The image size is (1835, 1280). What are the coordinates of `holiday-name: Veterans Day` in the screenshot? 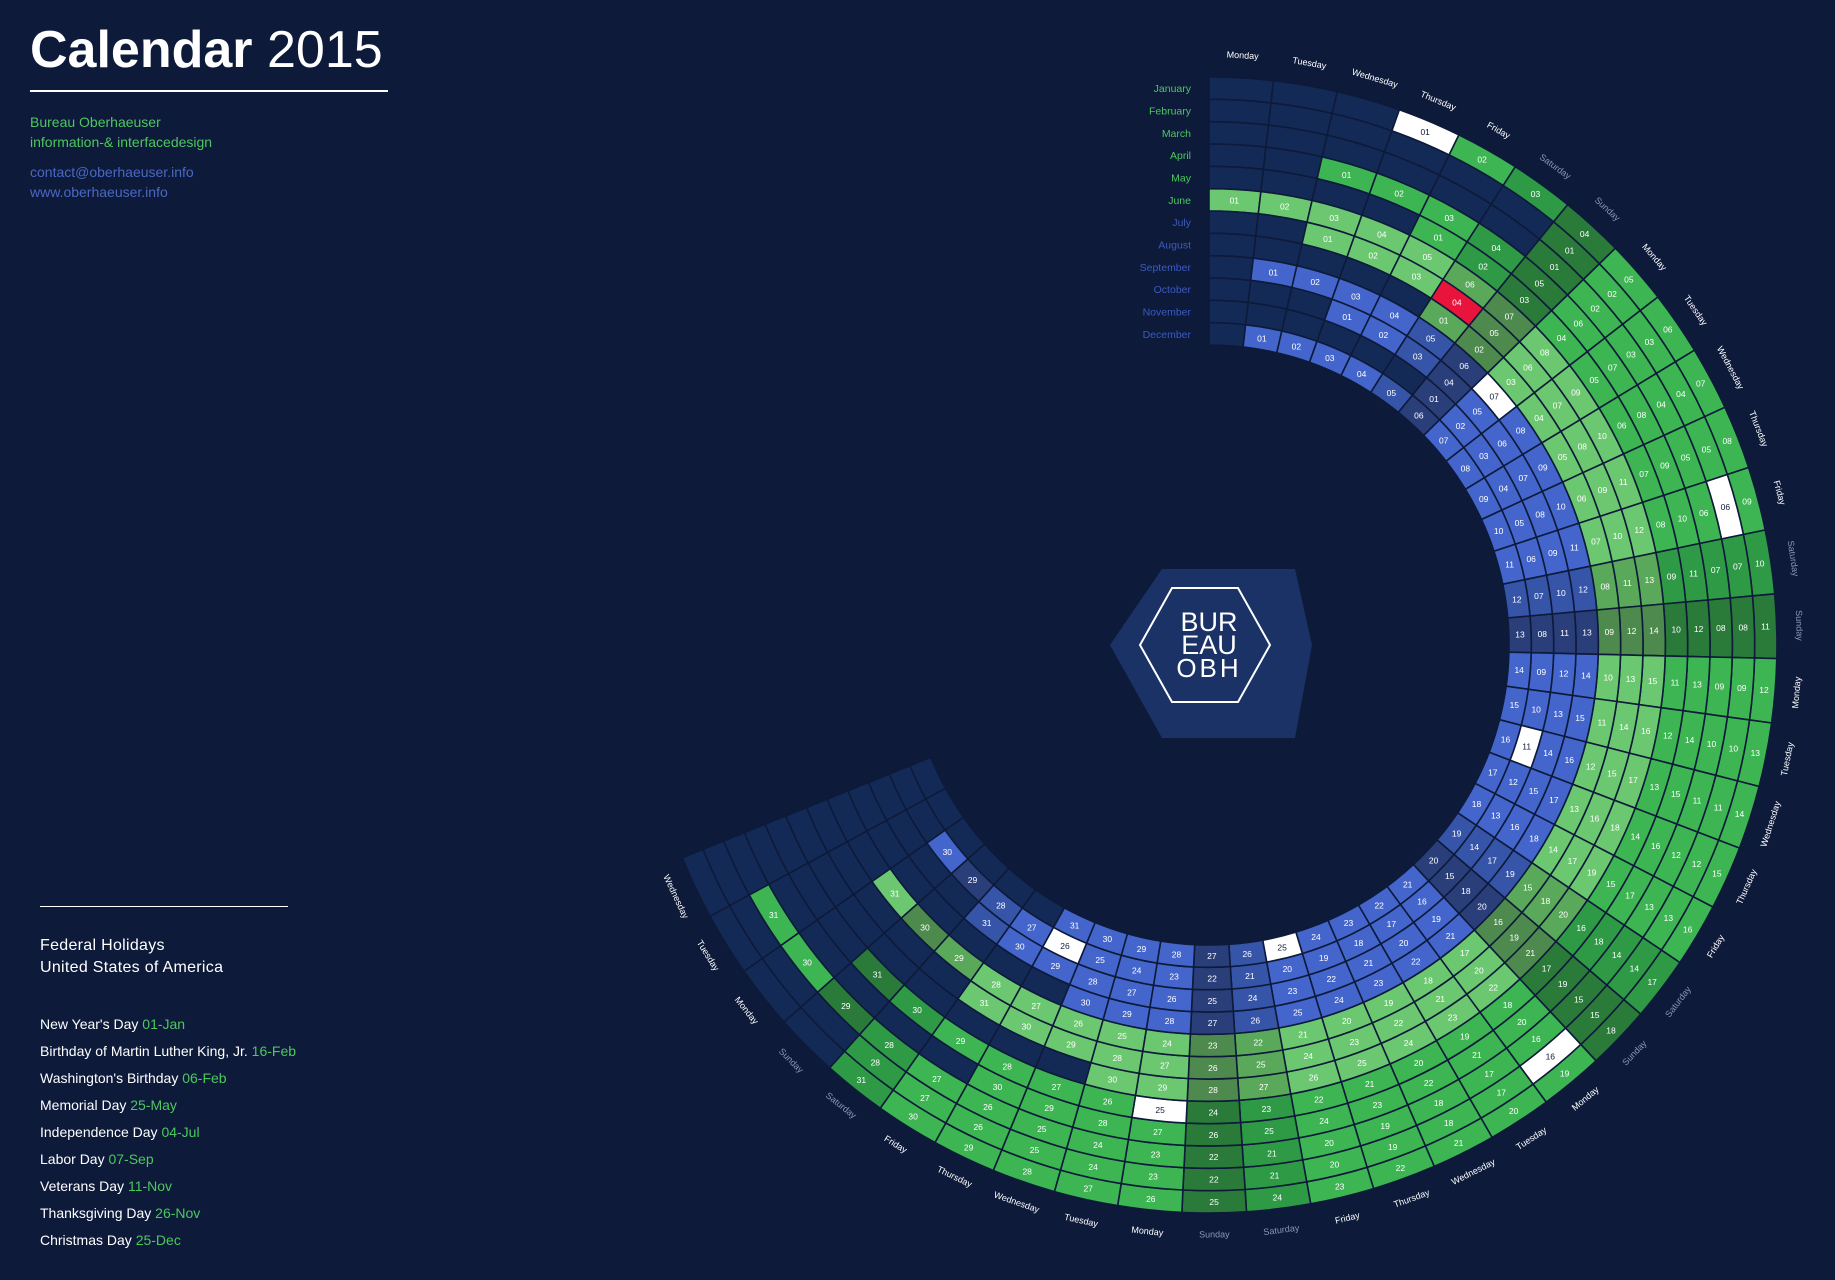 It's located at (82, 1186).